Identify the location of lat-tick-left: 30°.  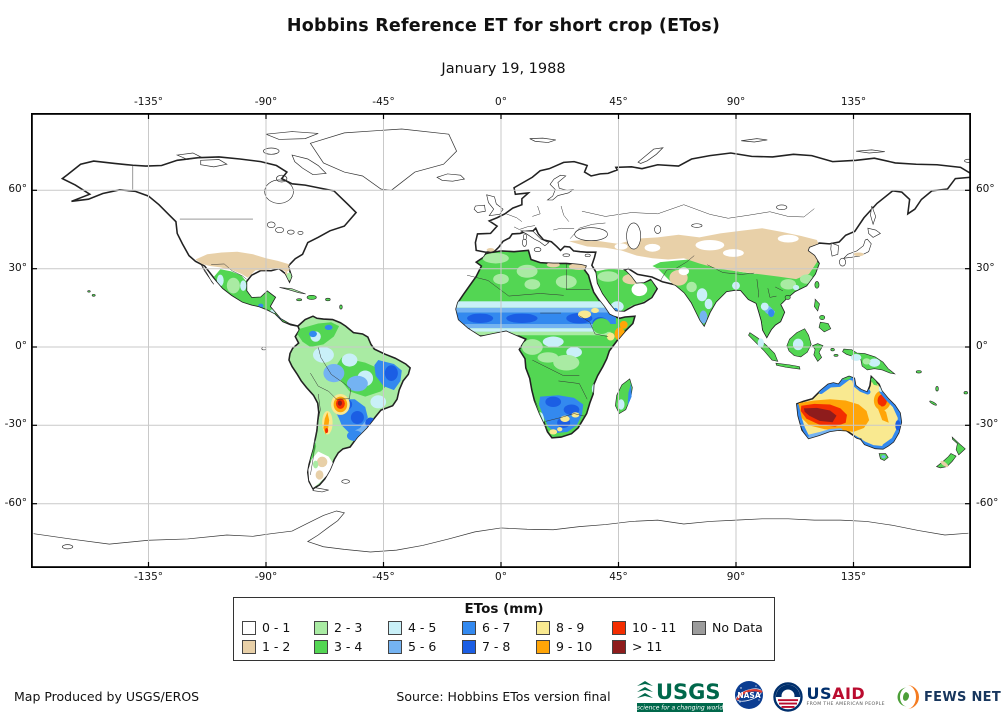
(17, 267).